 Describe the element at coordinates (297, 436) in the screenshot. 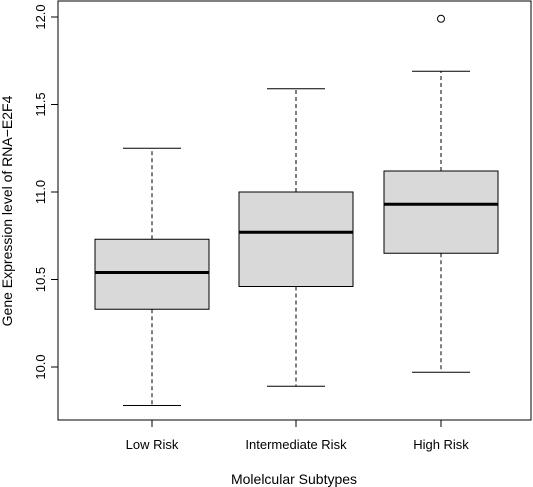

I see `x-axis: Low Risk Intermediate Risk High Risk` at that location.